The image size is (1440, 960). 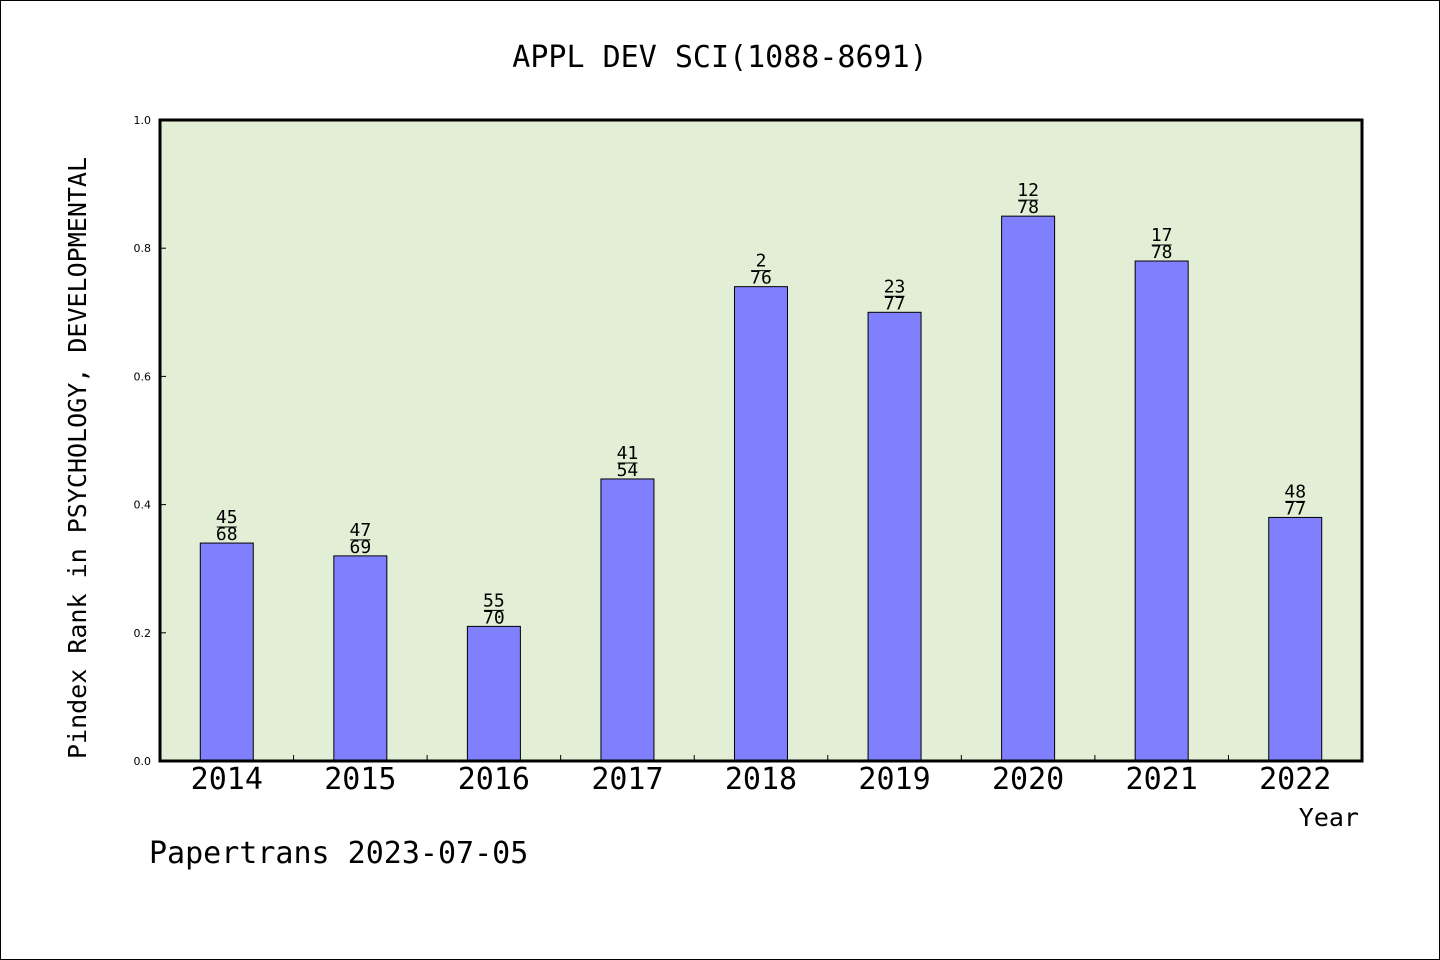 I want to click on bar-rank-label: 2, so click(x=761, y=261).